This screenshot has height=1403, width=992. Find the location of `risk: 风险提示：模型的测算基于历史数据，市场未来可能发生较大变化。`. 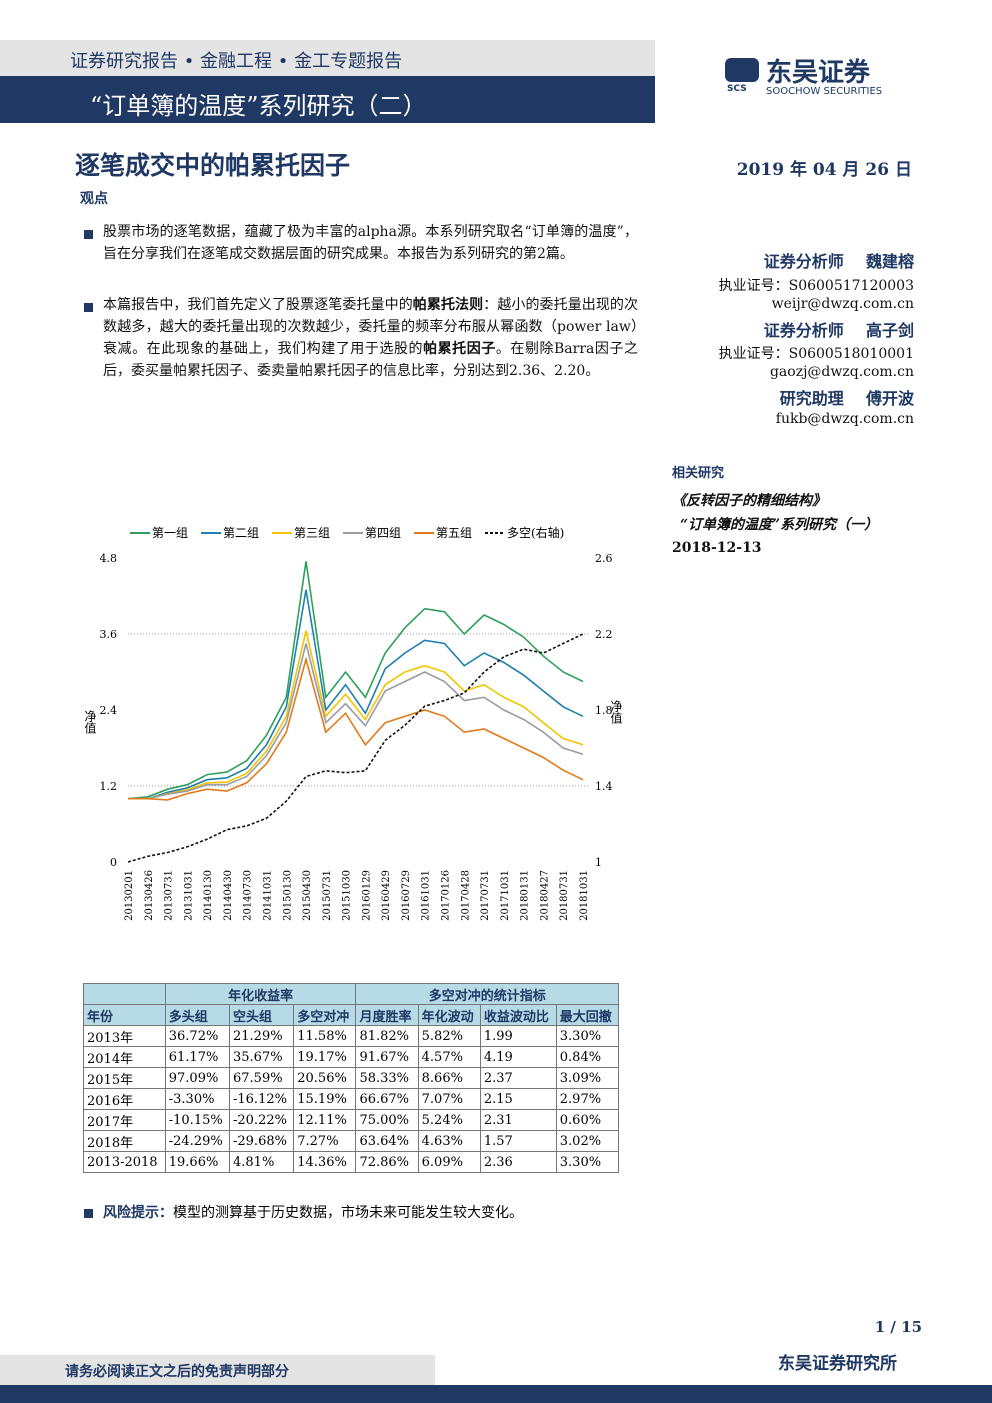

risk: 风险提示：模型的测算基于历史数据，市场未来可能发生较大变化。 is located at coordinates (313, 1212).